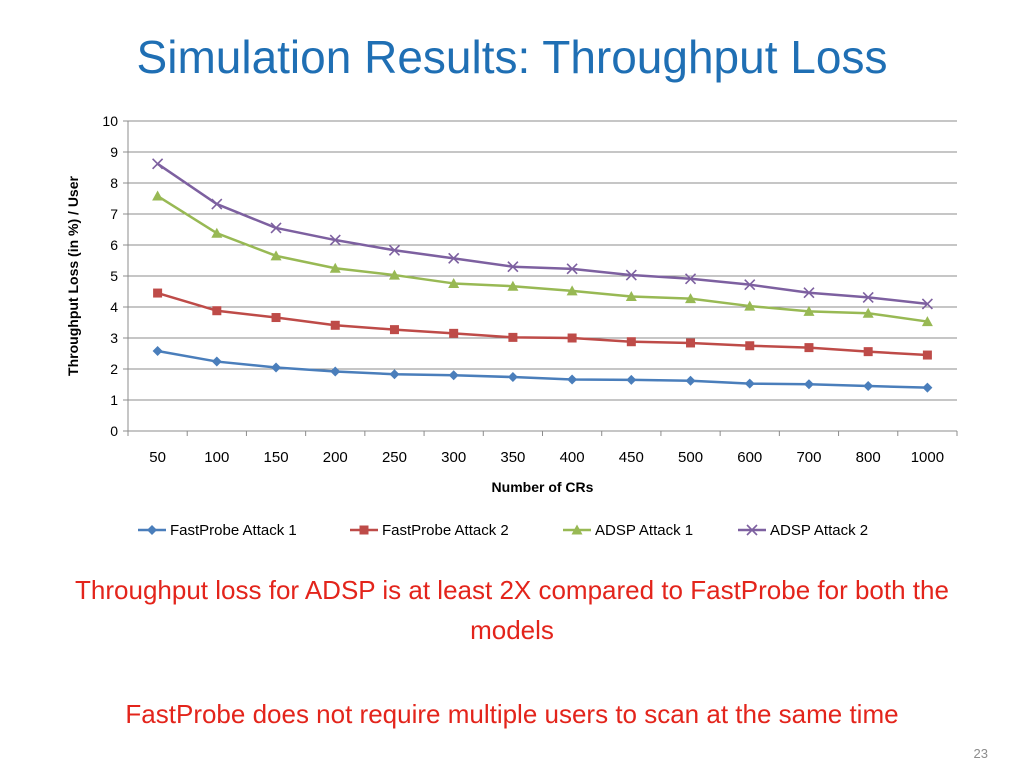 This screenshot has width=1024, height=768. Describe the element at coordinates (114, 214) in the screenshot. I see `y-tick-label: 7` at that location.